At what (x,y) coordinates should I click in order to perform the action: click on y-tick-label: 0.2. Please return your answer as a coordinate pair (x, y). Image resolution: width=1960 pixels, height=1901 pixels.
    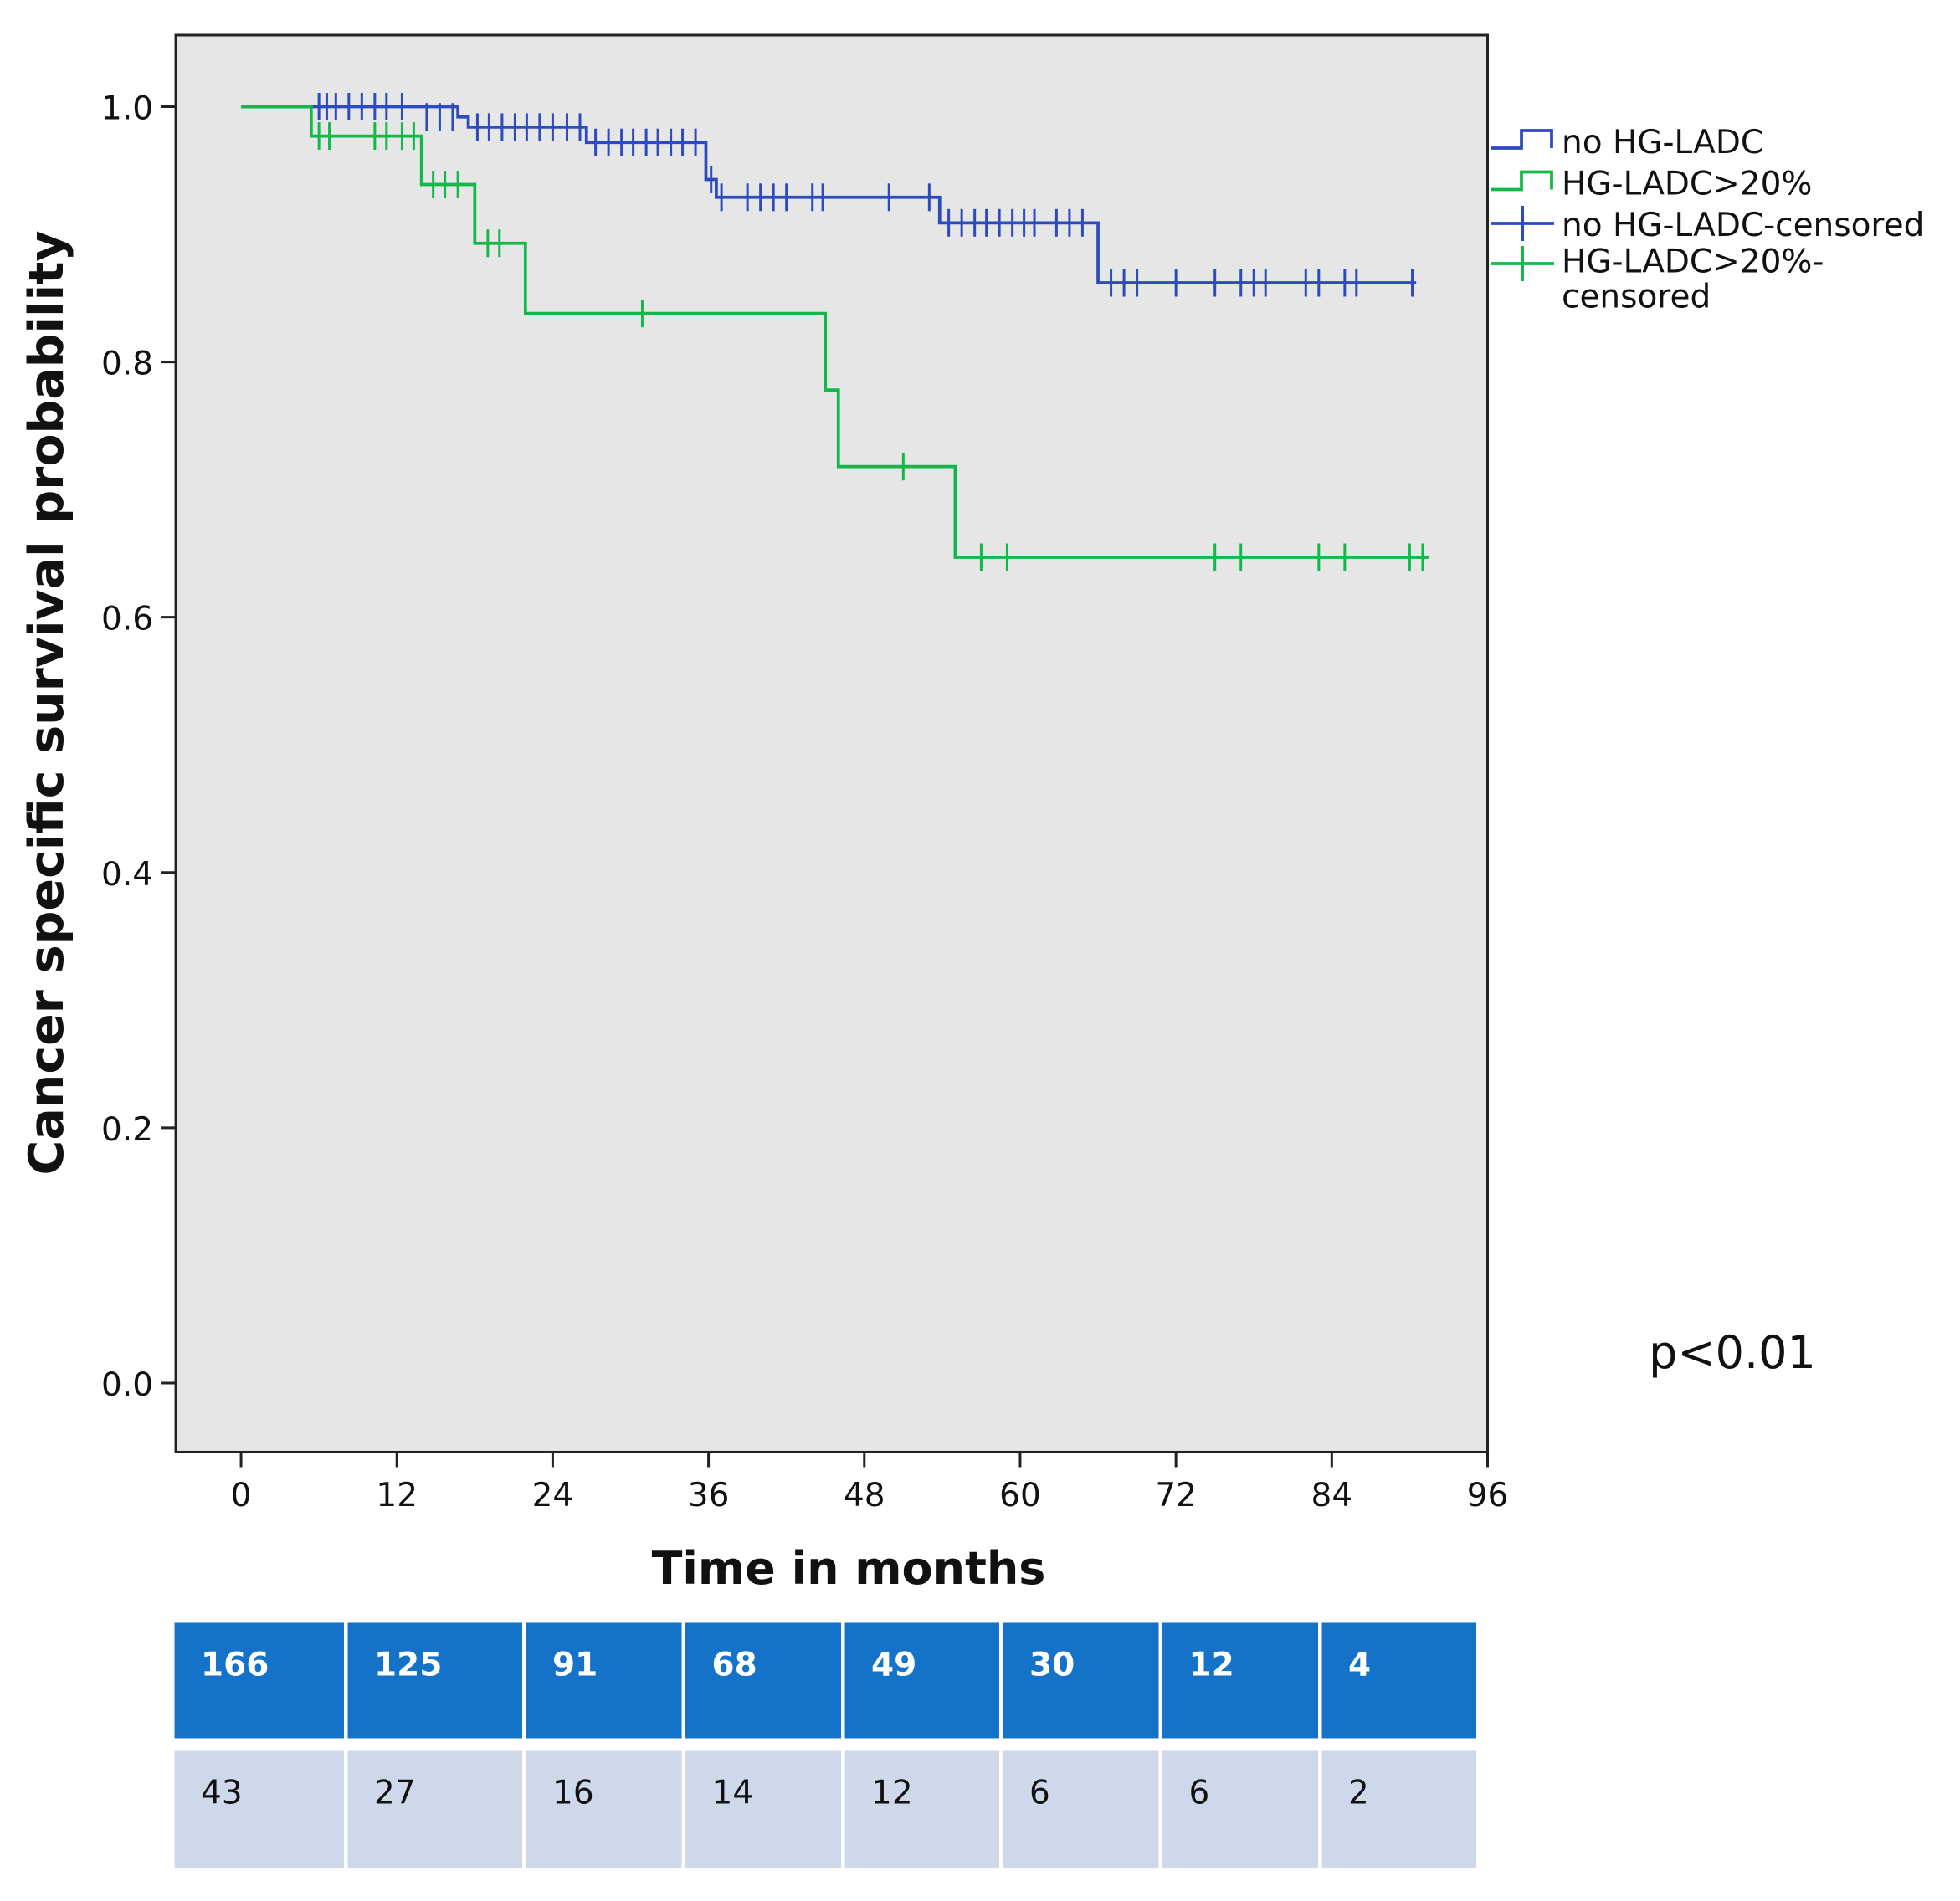
    Looking at the image, I should click on (127, 1130).